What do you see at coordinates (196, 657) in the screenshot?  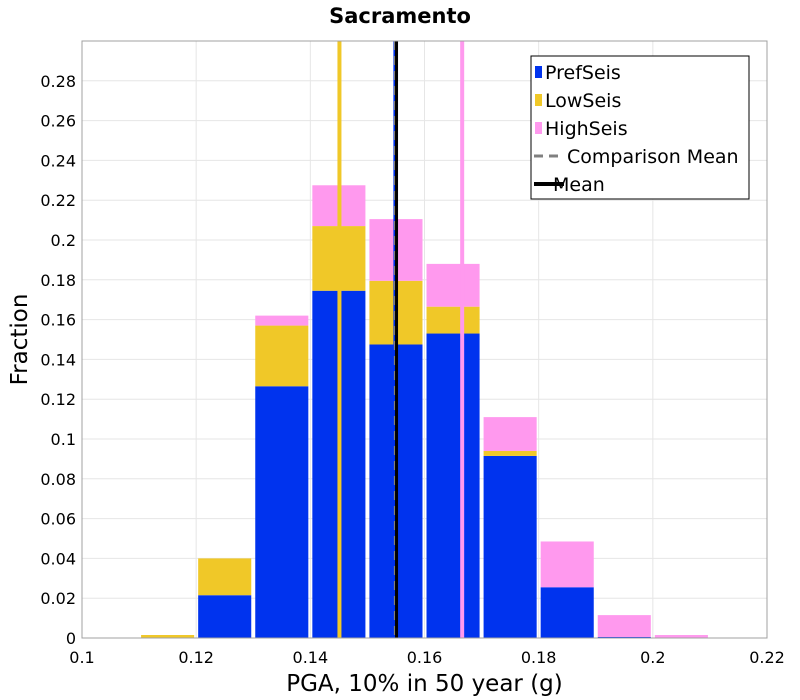 I see `x-tick-label: 0.12` at bounding box center [196, 657].